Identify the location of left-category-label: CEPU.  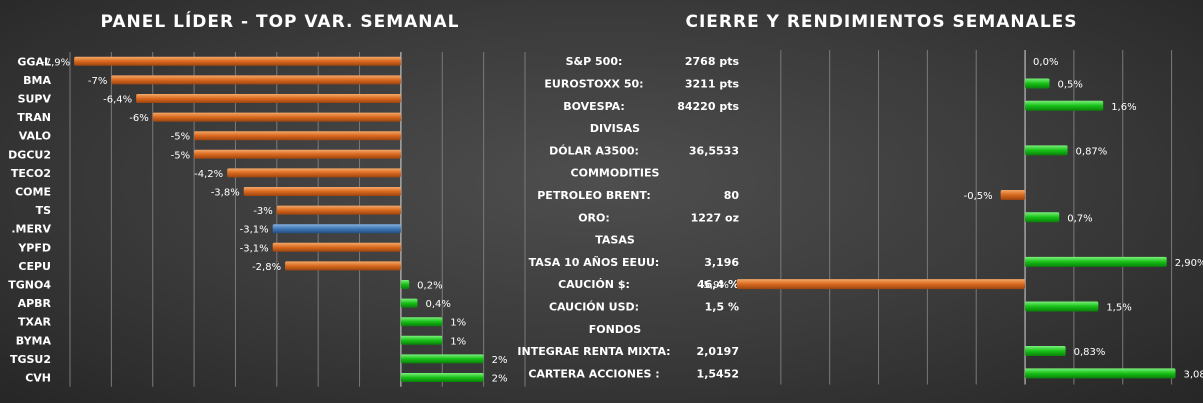
(34, 266).